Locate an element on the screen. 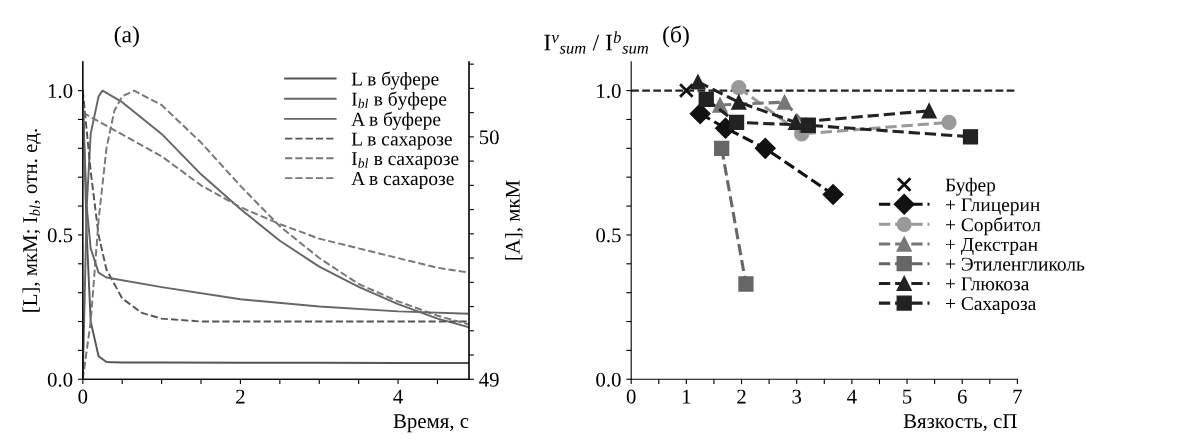 The width and height of the screenshot is (1183, 441). chart-title: (б) is located at coordinates (676, 36).